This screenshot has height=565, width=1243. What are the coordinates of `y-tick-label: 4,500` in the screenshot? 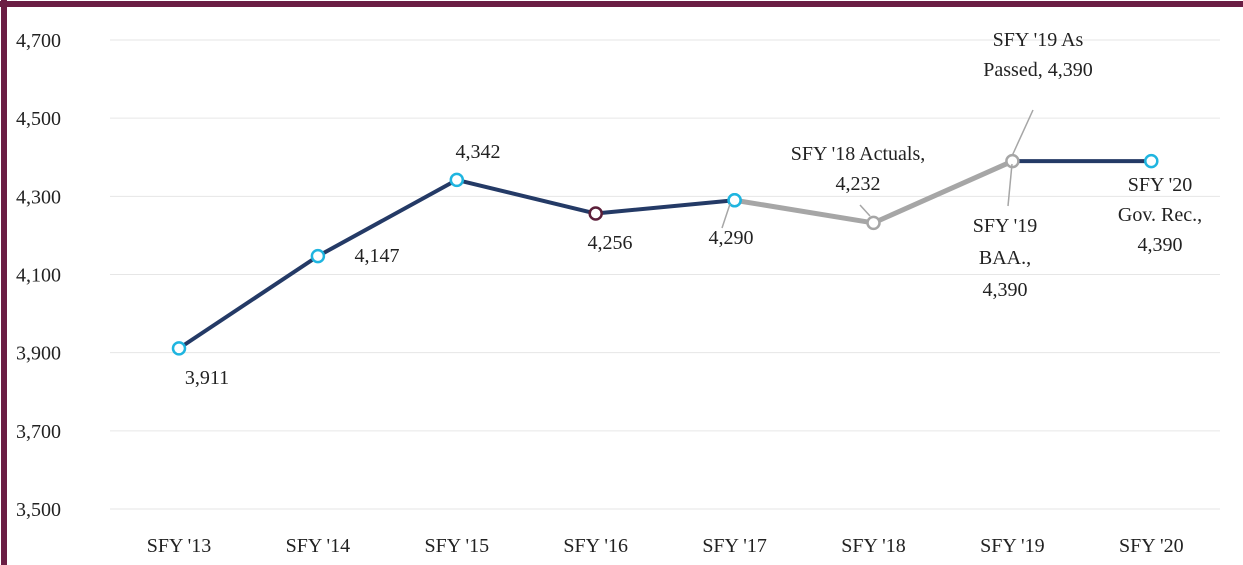 It's located at (38, 119).